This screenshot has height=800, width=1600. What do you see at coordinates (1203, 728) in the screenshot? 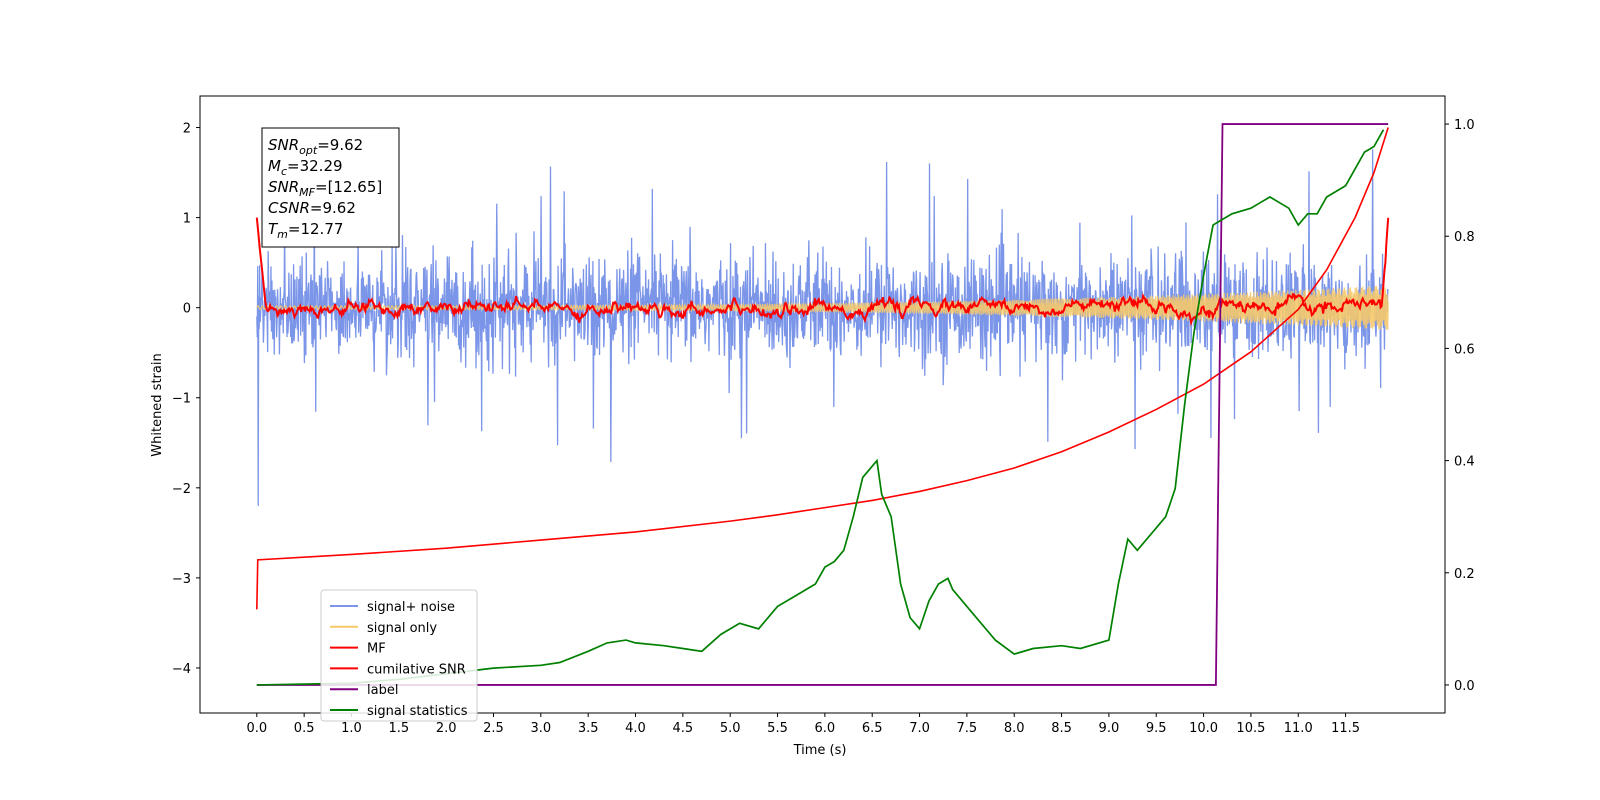
I see `x-tick-label: 10.0` at bounding box center [1203, 728].